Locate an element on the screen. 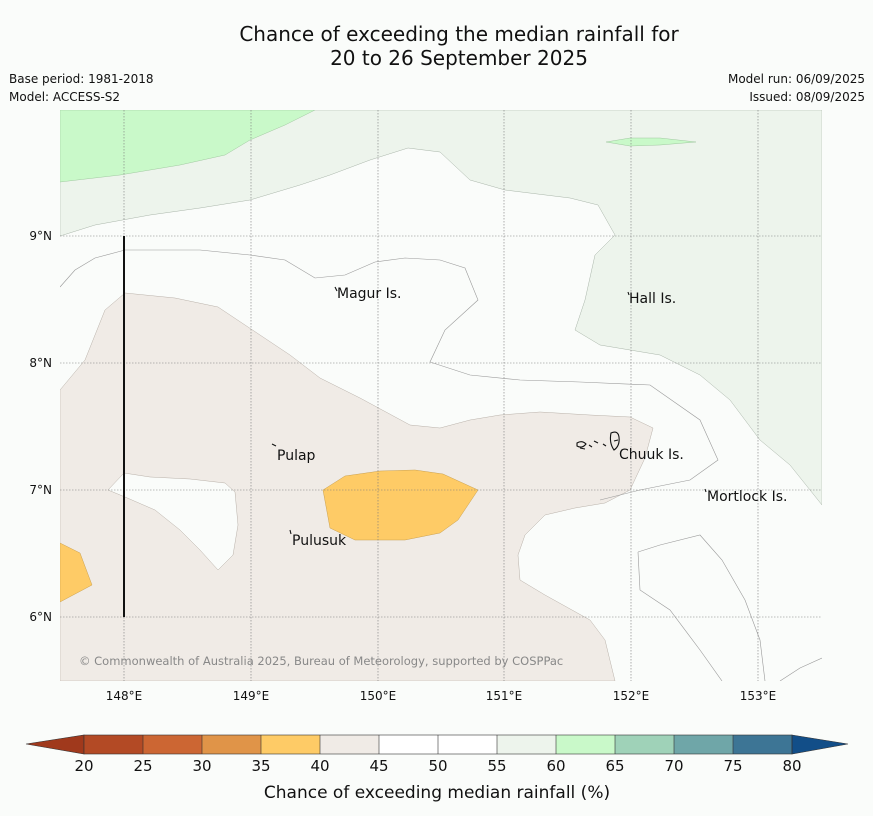 Image resolution: width=873 pixels, height=816 pixels. cb-tick-25: 25 is located at coordinates (142, 766).